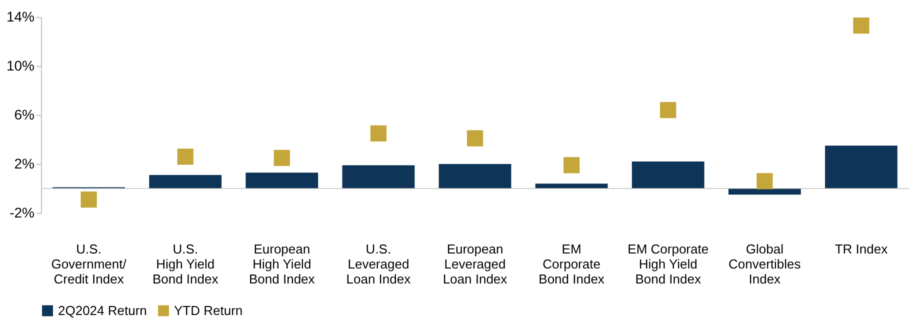  Describe the element at coordinates (24, 164) in the screenshot. I see `y-tick-label: 2%` at that location.